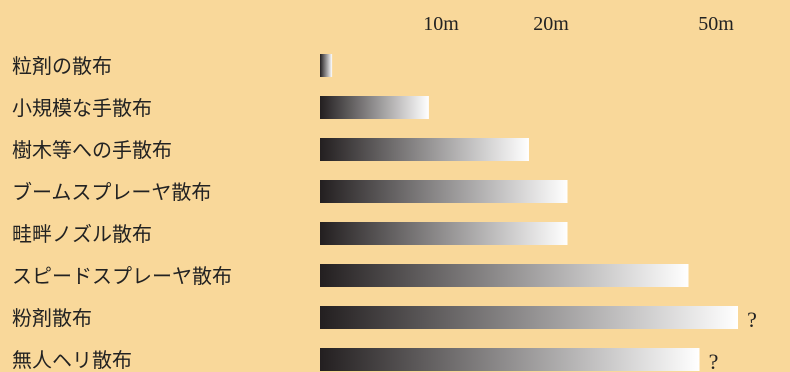 The image size is (790, 372). I want to click on category-label: 樹木等への手散布, so click(92, 150).